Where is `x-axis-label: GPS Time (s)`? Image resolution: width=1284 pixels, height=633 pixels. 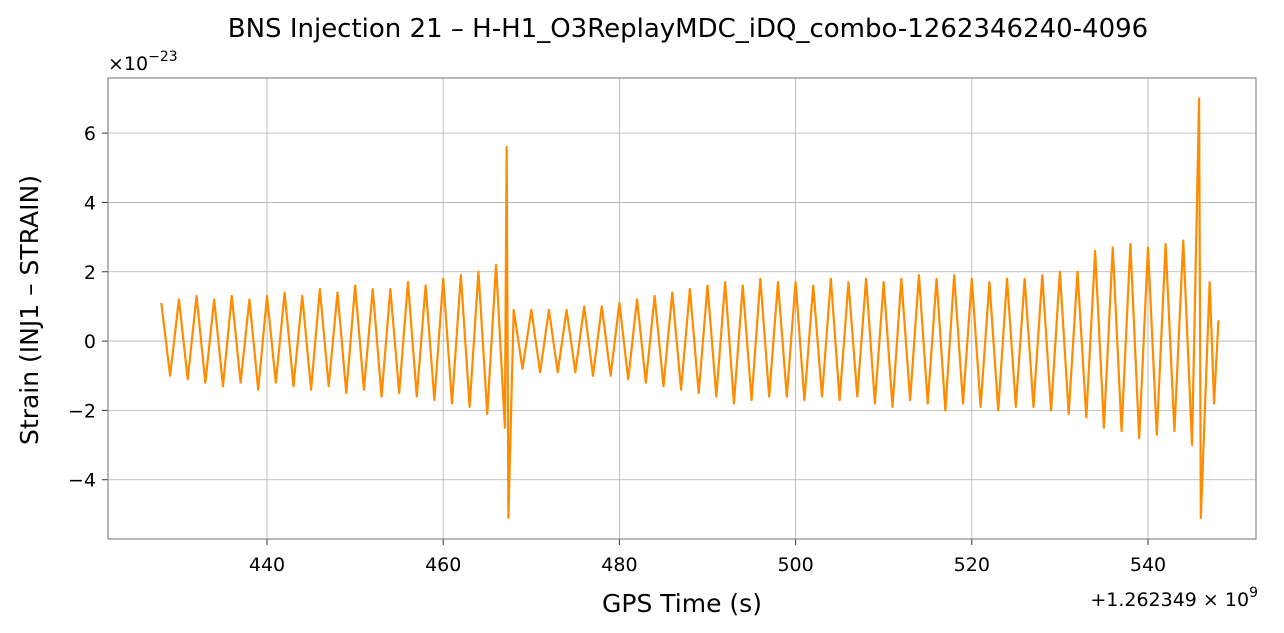 x-axis-label: GPS Time (s) is located at coordinates (682, 603).